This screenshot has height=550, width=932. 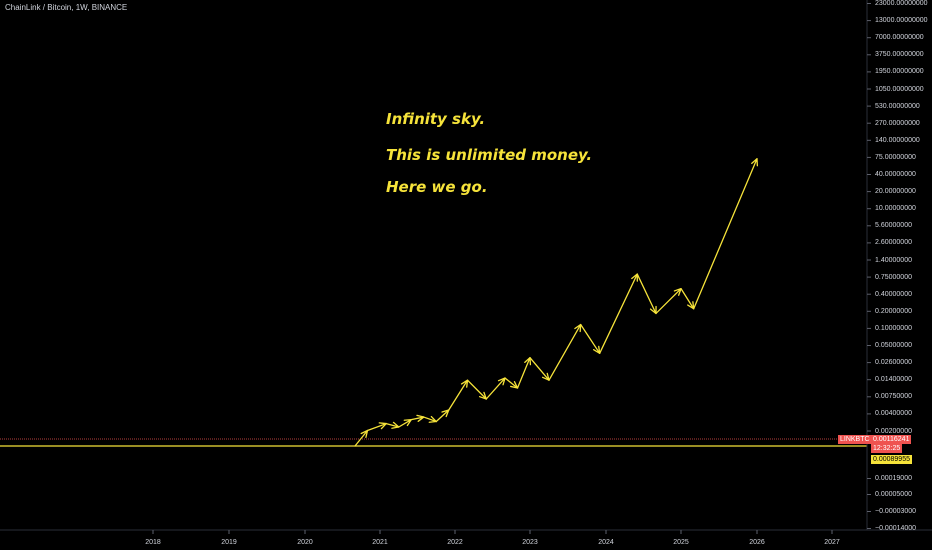 I want to click on price-tick-label: 23000.00000000, so click(x=901, y=3).